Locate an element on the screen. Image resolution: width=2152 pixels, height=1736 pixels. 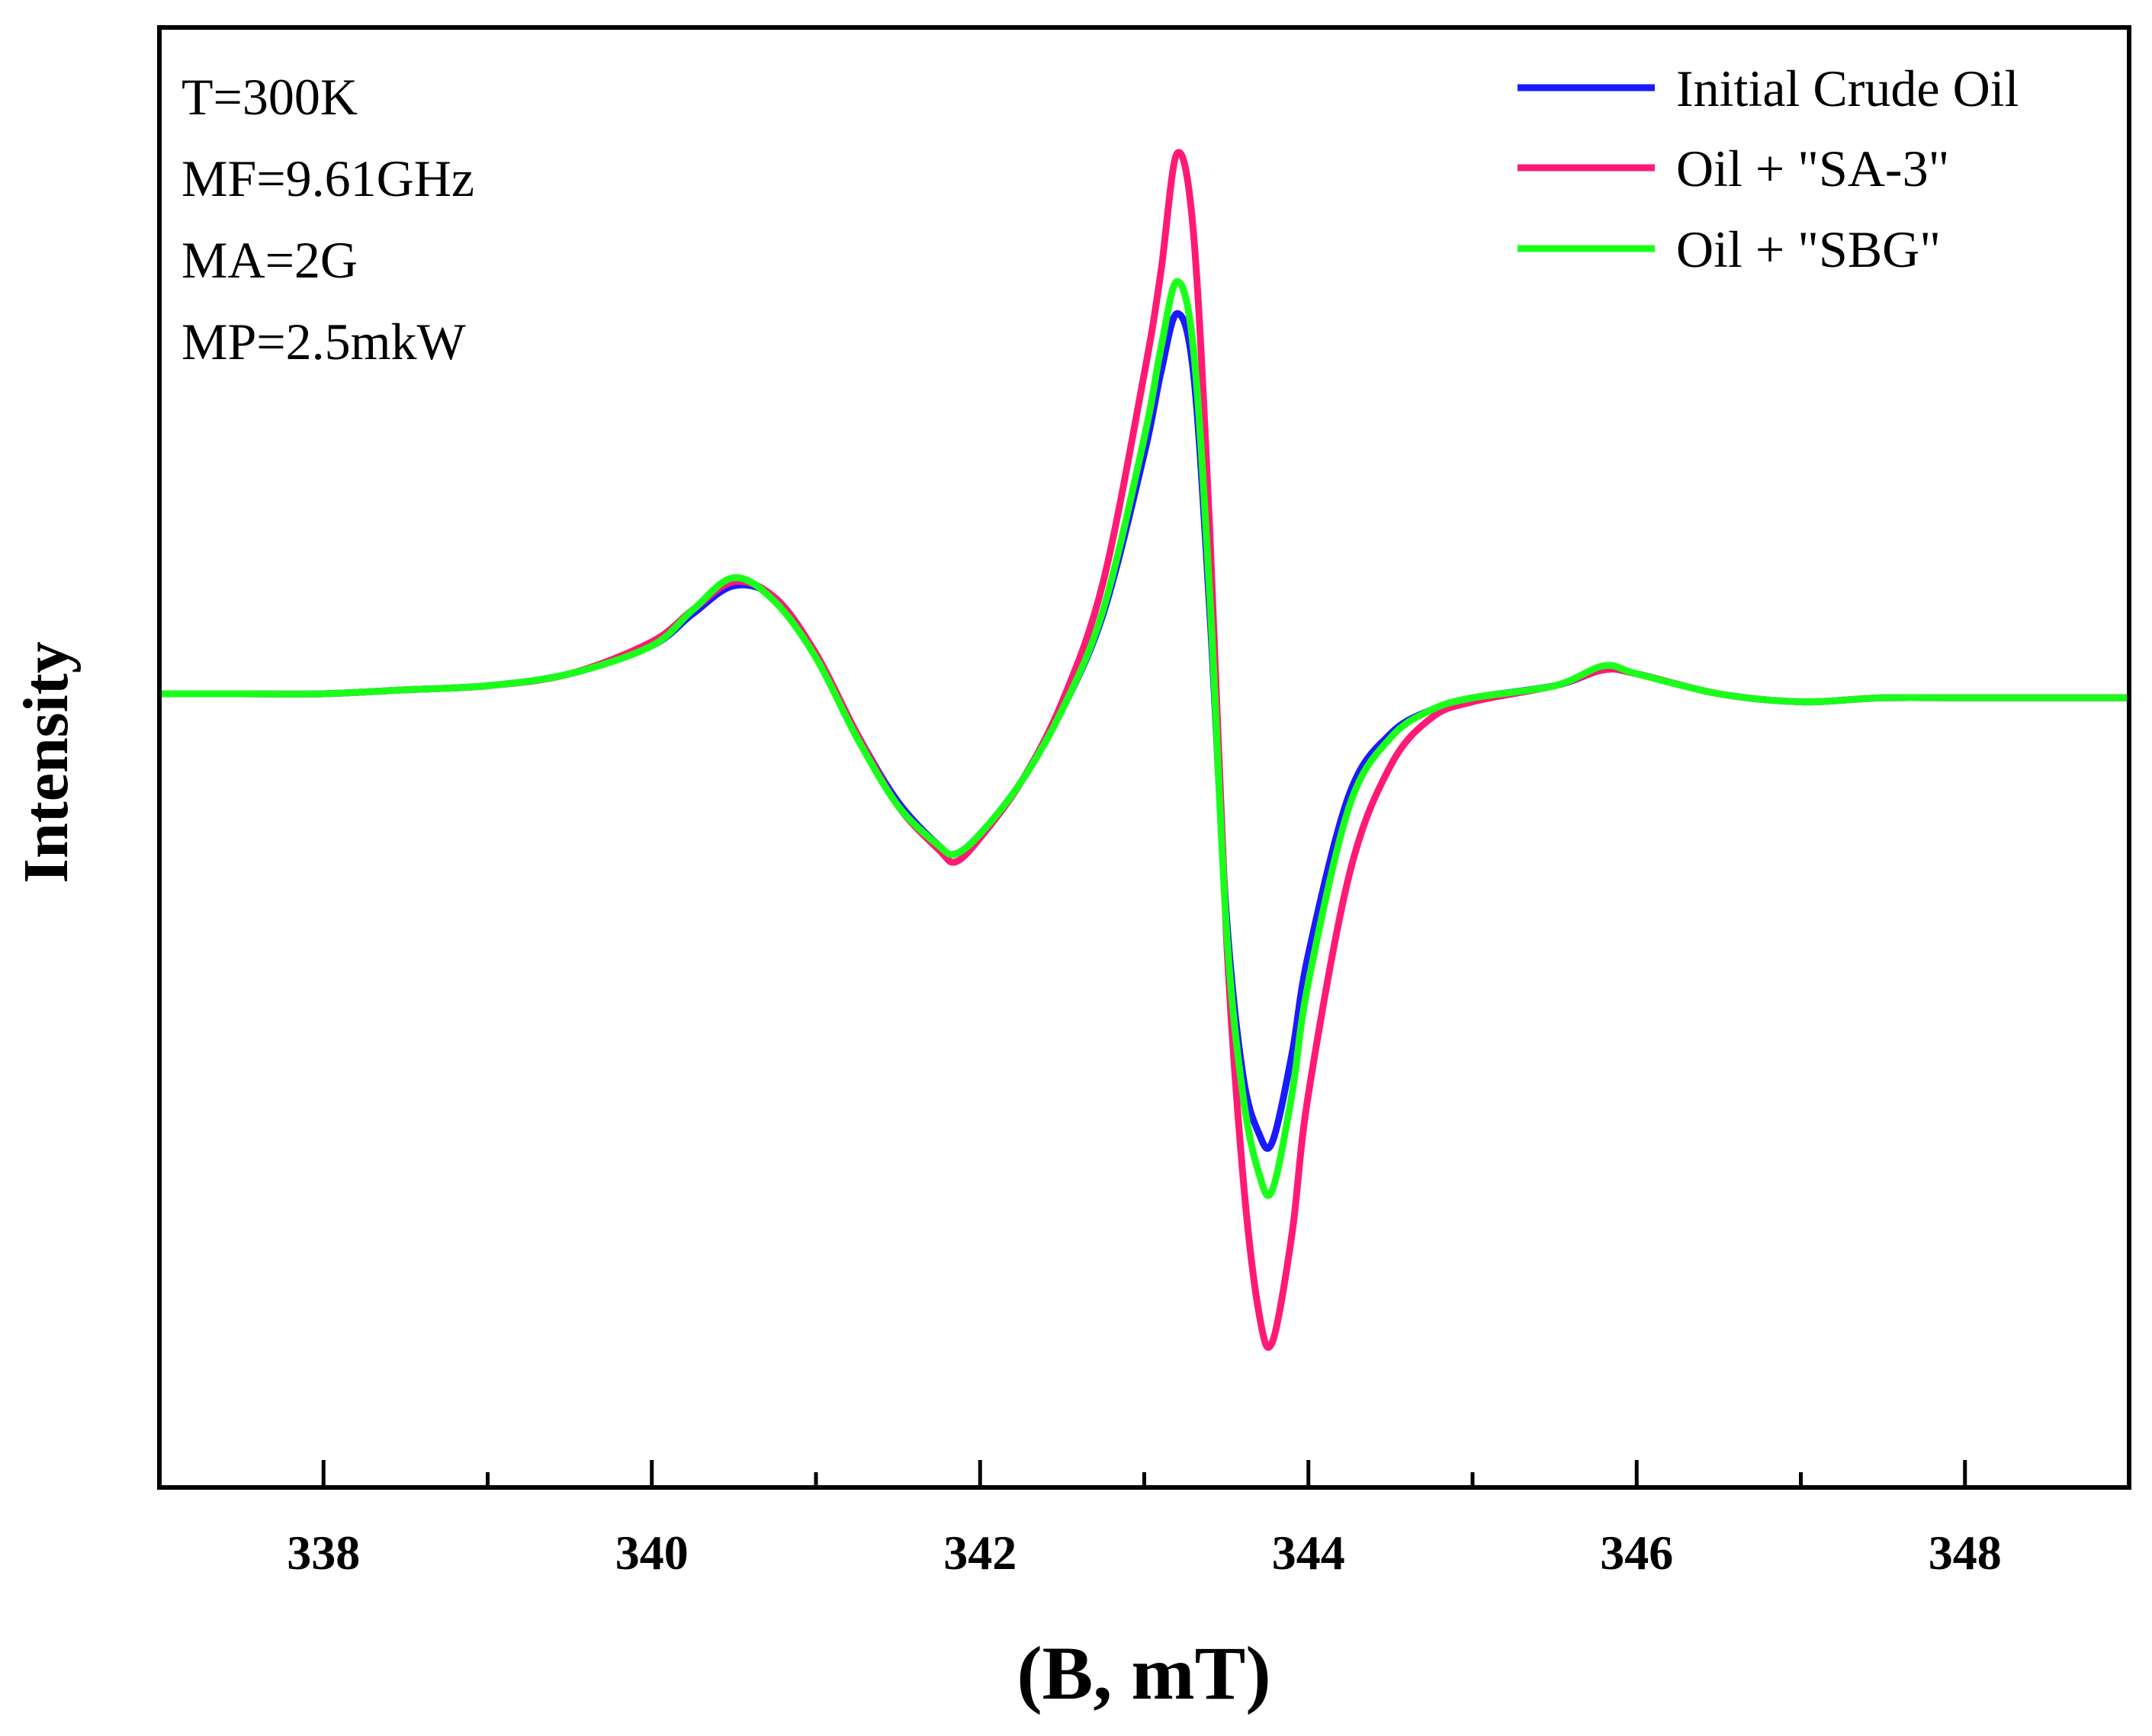
annotation-microwave-frequency: MF=9.61GHz is located at coordinates (327, 178).